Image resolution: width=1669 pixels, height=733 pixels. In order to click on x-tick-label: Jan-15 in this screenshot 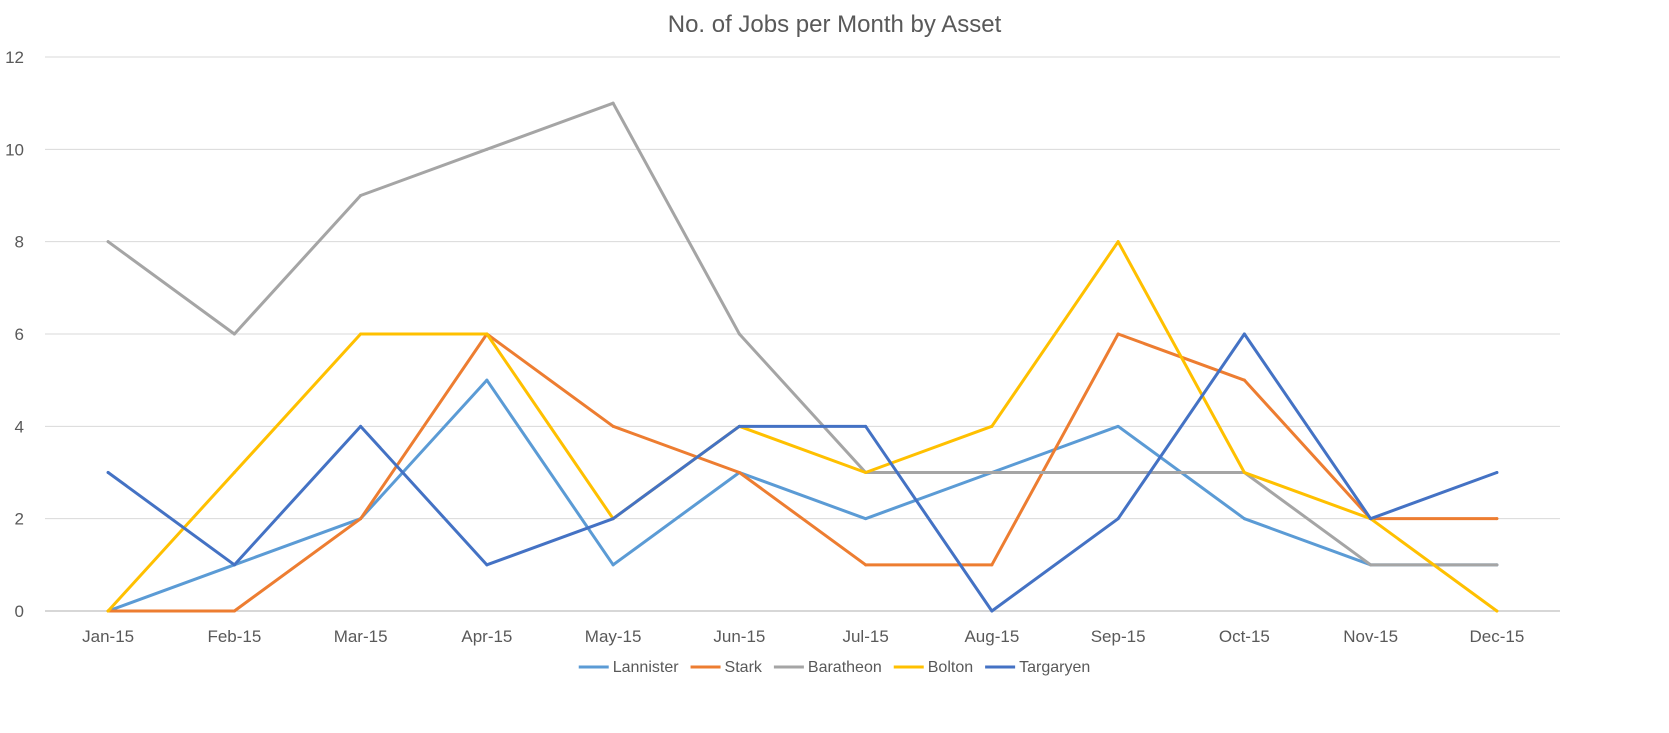, I will do `click(108, 636)`.